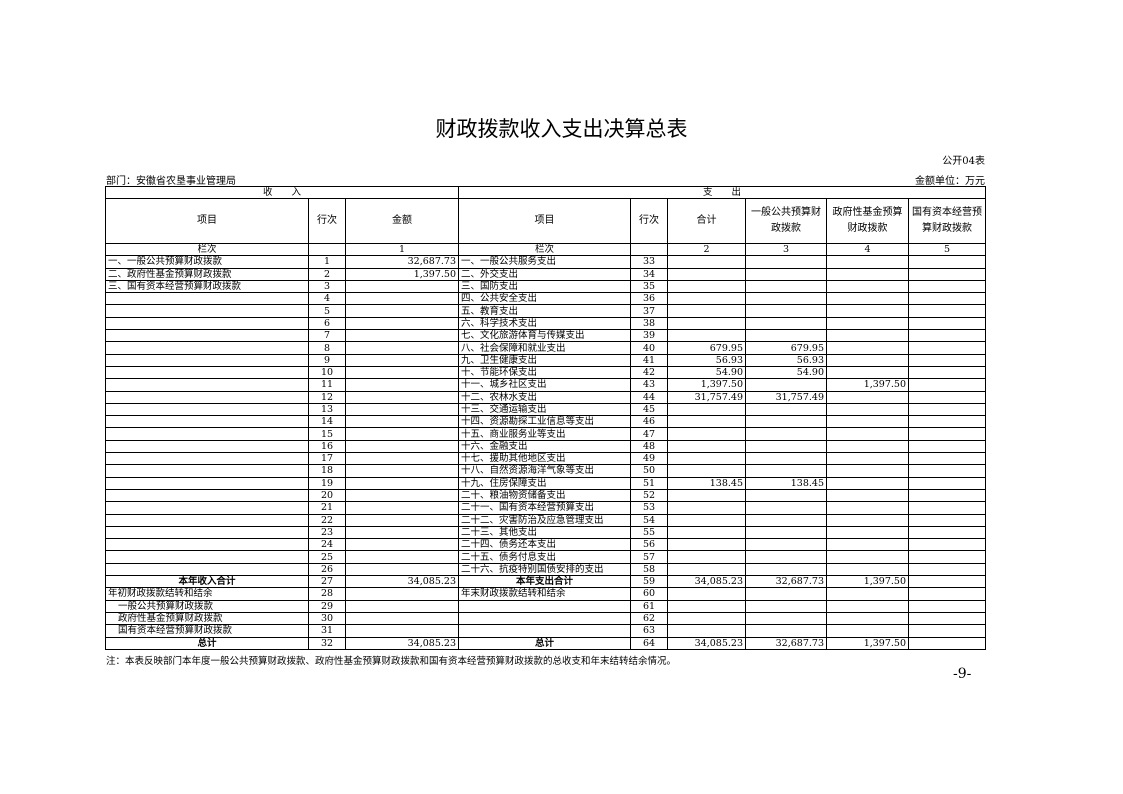 This screenshot has height=794, width=1123. What do you see at coordinates (327, 323) in the screenshot?
I see `income-line: 6` at bounding box center [327, 323].